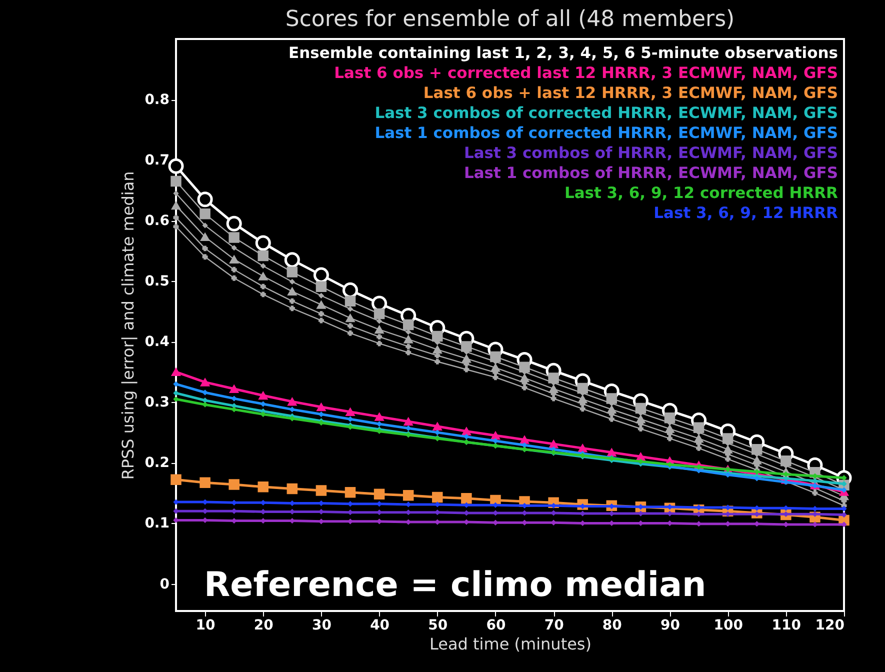 The image size is (885, 672). What do you see at coordinates (438, 626) in the screenshot?
I see `x-tick-label: 50` at bounding box center [438, 626].